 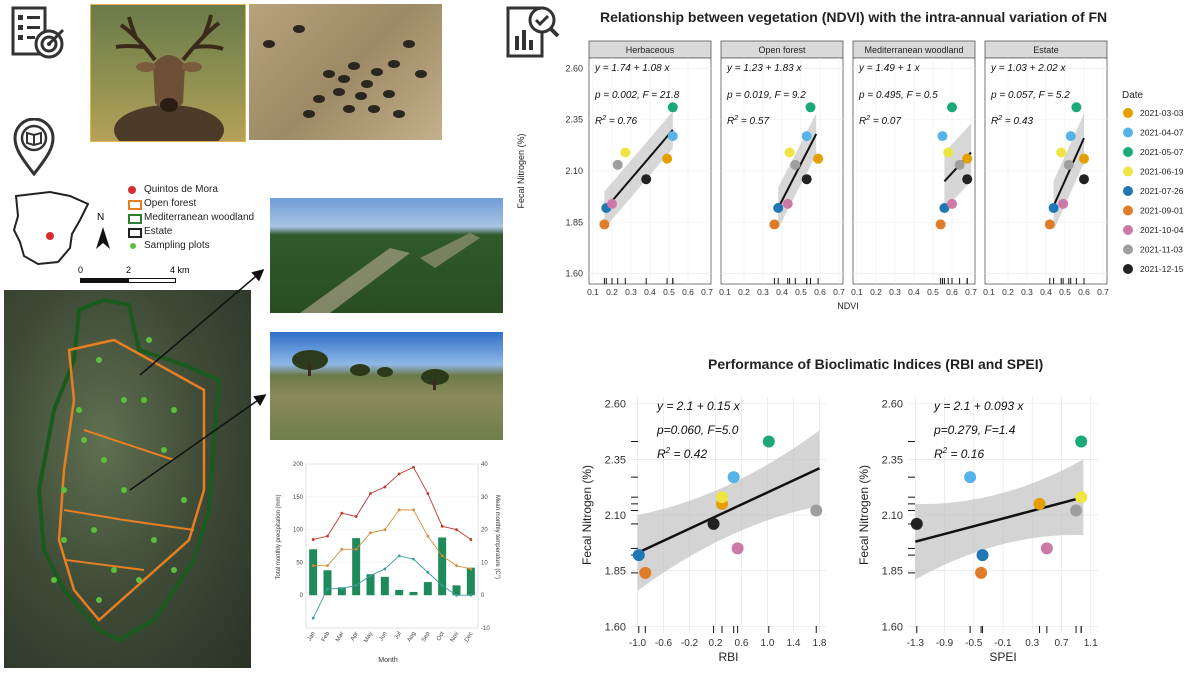 What do you see at coordinates (279, 536) in the screenshot?
I see `climate-ylabel-left: Total monthly precipitation (mm)` at bounding box center [279, 536].